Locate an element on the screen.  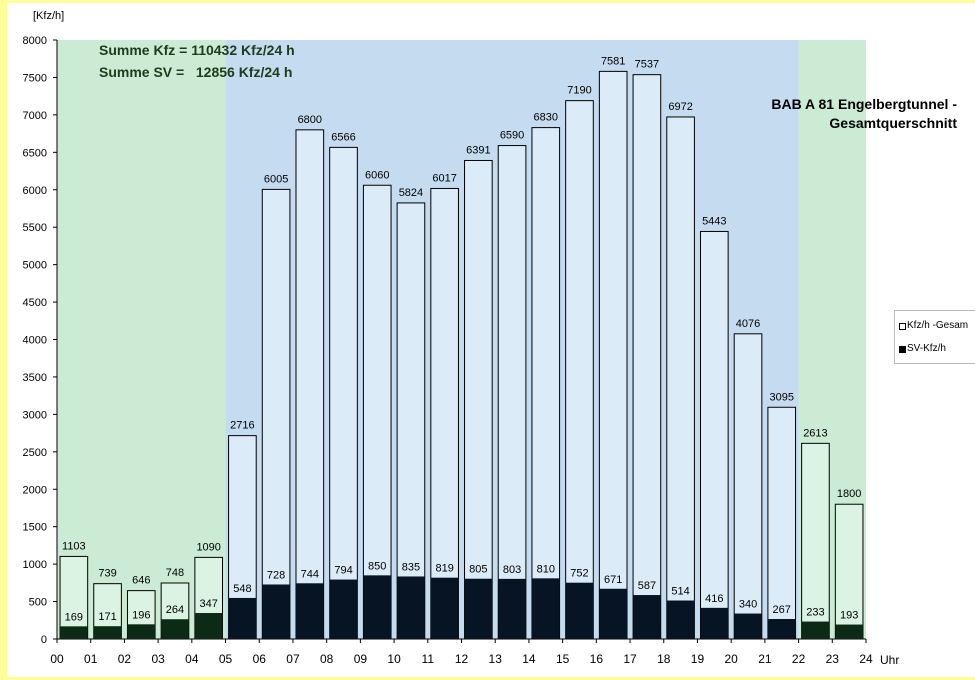
x-tick-label: 05 is located at coordinates (226, 659).